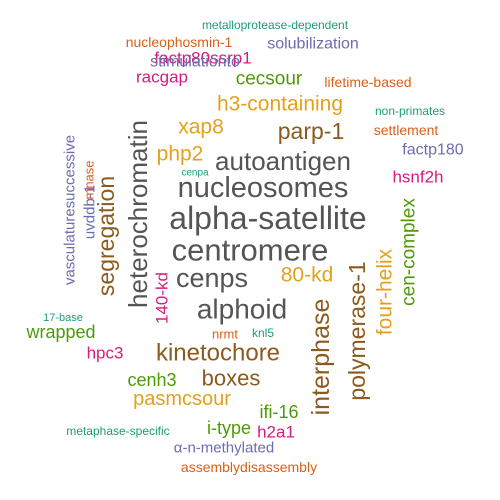 The width and height of the screenshot is (500, 500). I want to click on word-non-primates: non-primates, so click(410, 111).